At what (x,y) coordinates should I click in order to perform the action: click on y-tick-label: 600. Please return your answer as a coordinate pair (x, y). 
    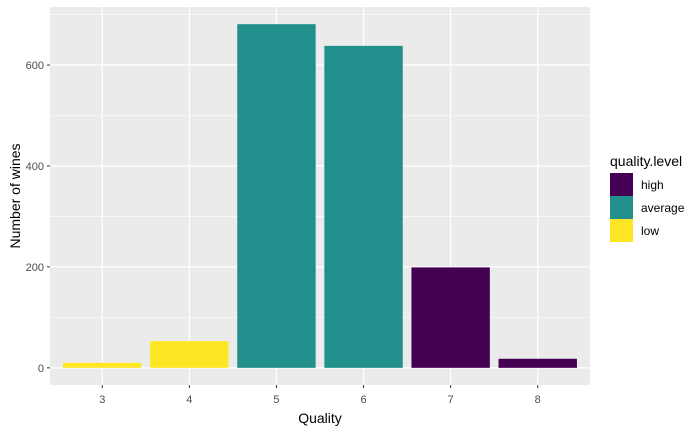
    Looking at the image, I should click on (35, 66).